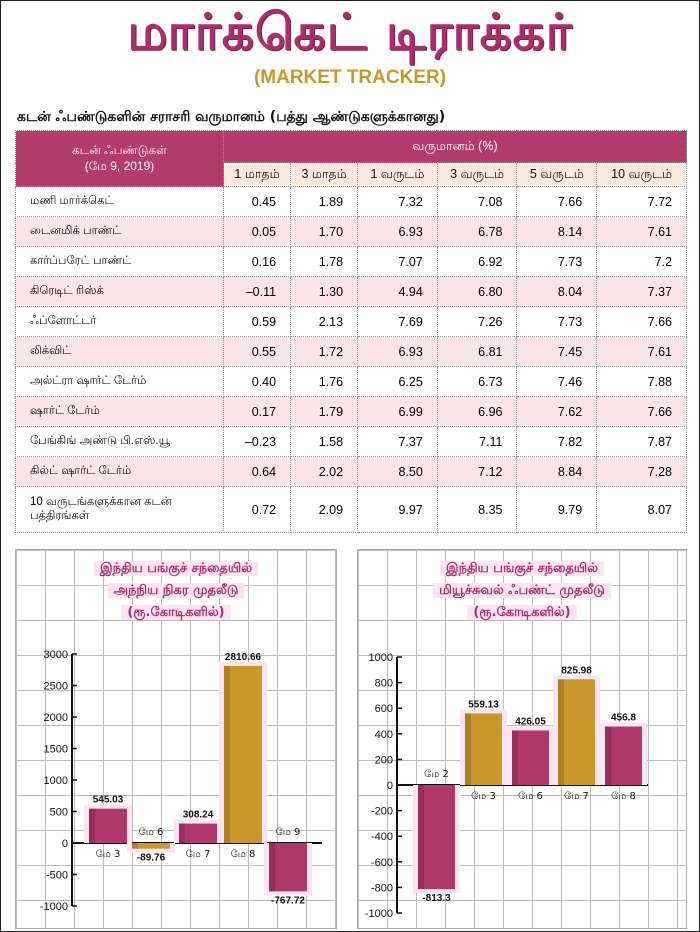 Image resolution: width=700 pixels, height=932 pixels. Describe the element at coordinates (455, 146) in the screenshot. I see `returns-header: வருமானம் (%)` at that location.